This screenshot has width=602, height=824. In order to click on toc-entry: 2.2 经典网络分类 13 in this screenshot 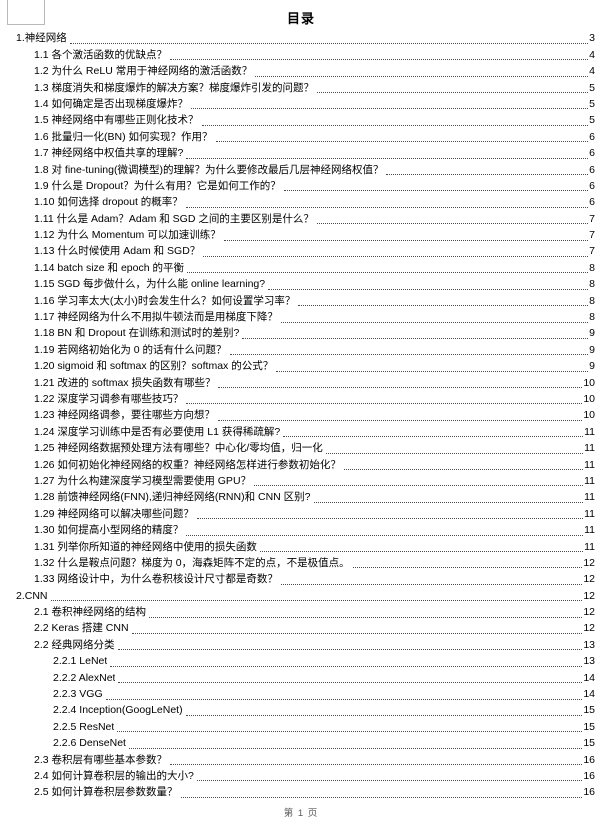, I will do `click(297, 644)`.